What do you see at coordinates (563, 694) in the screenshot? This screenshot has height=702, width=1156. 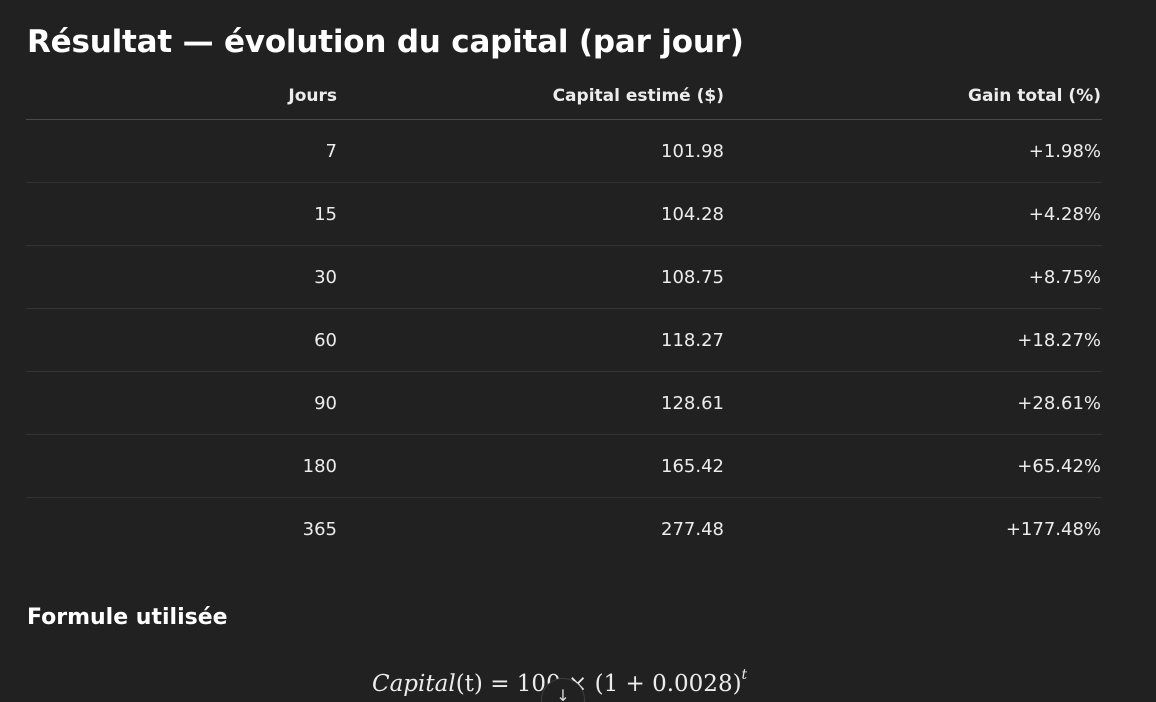 I see `arrow-down-icon: ↓` at bounding box center [563, 694].